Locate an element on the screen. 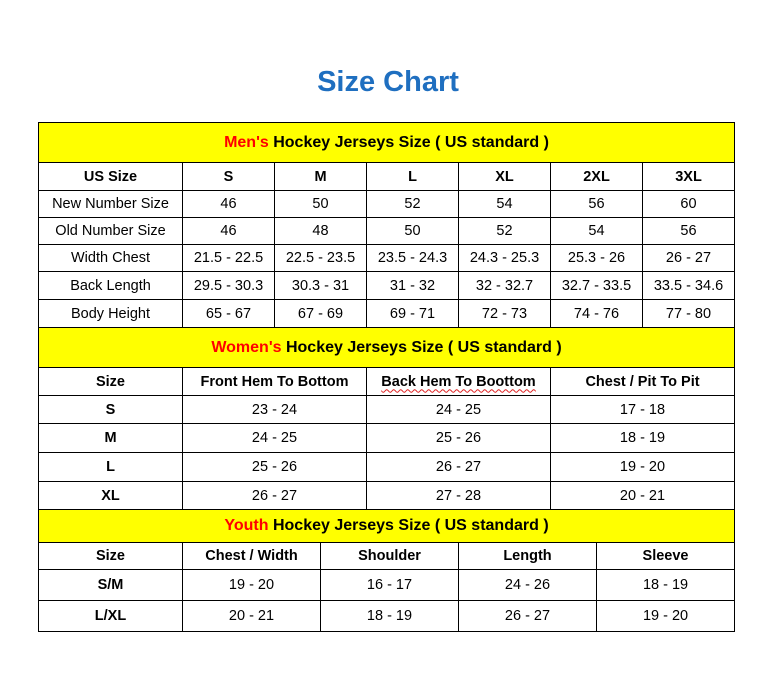 The height and width of the screenshot is (692, 776). table-cell: 65 - 67 is located at coordinates (228, 313).